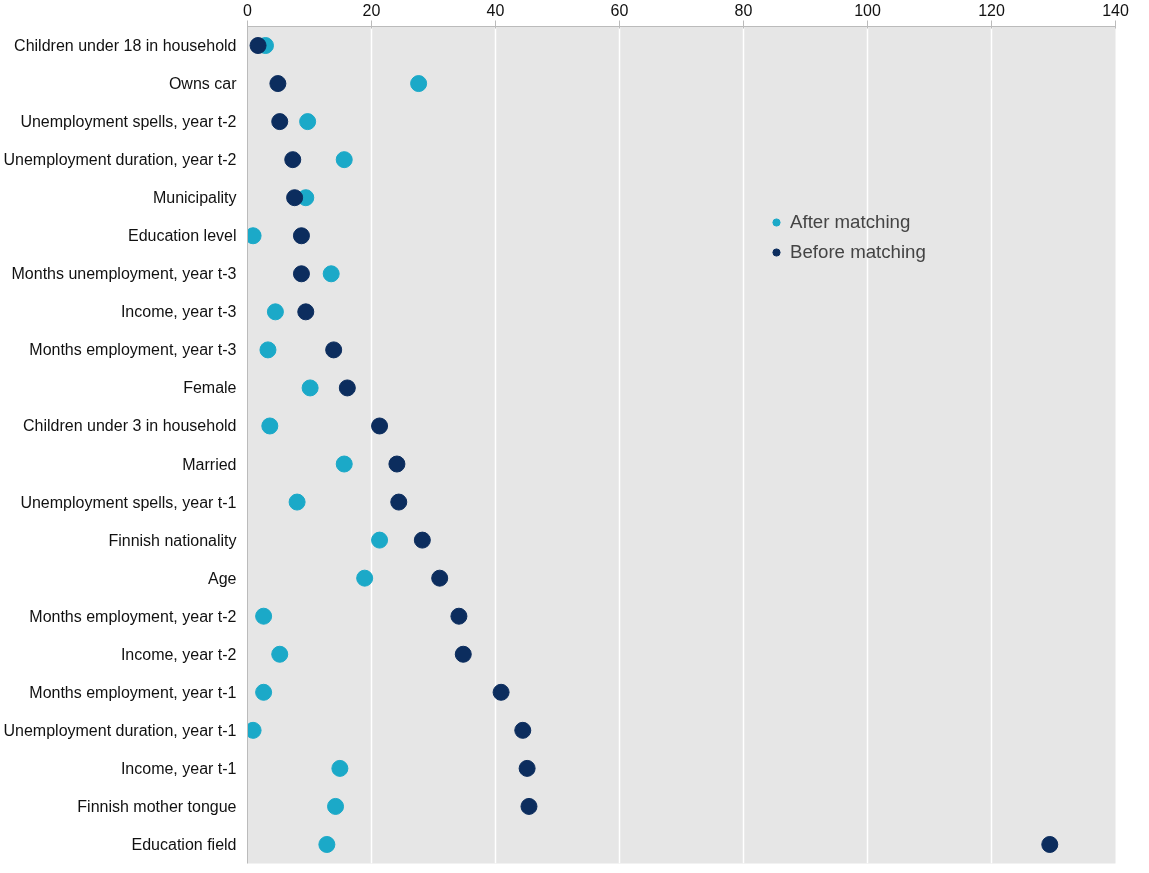  Describe the element at coordinates (184, 844) in the screenshot. I see `y-tick-label: Education field` at that location.